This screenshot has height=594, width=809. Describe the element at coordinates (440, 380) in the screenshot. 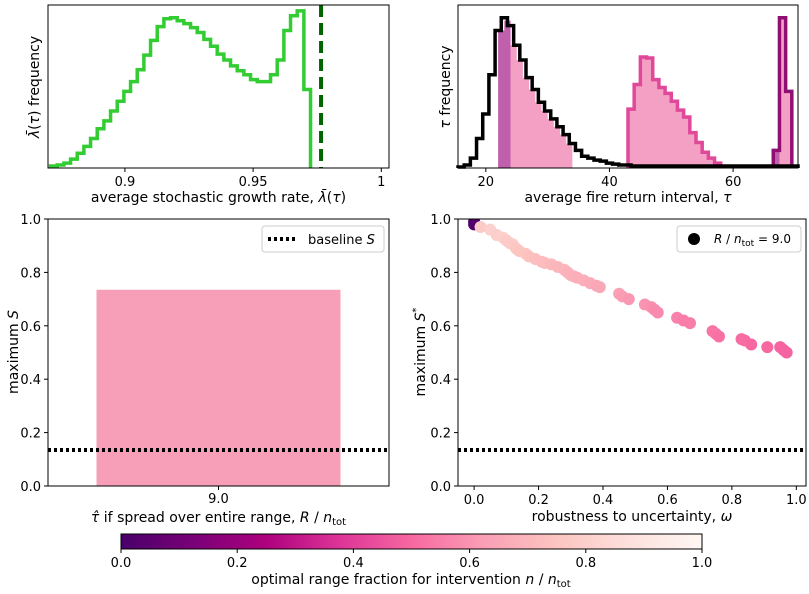

I see `maximum-s-star-y-tick-label: 0.4` at that location.